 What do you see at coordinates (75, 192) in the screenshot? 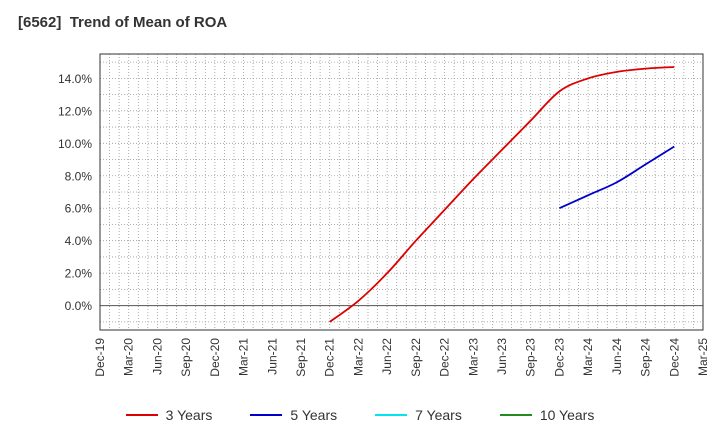
I see `y-tick-labels: 0.0% 2.0% 4.0% 6.0% 8.0% 10.0% 12.0% 14.0%` at bounding box center [75, 192].